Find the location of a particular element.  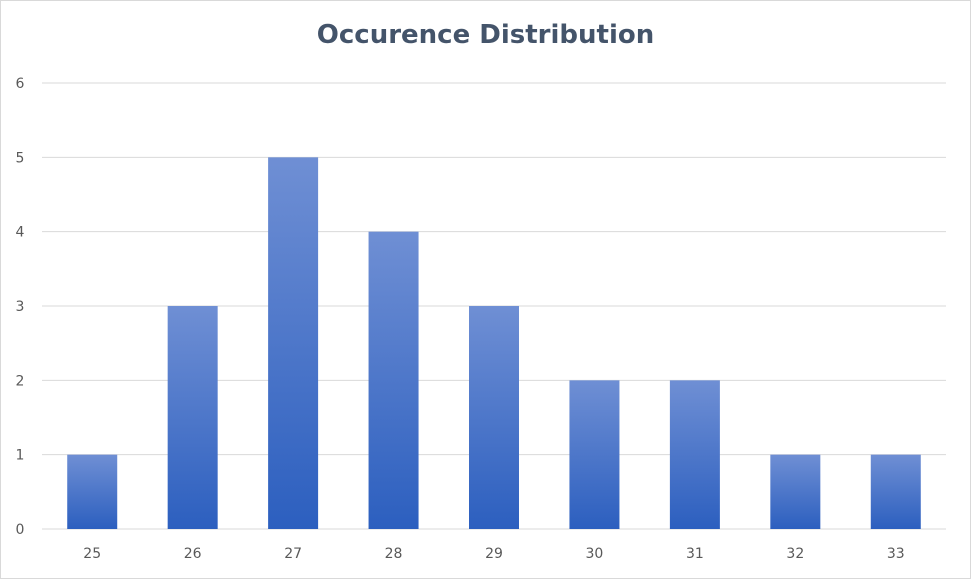

y-tick-label: 3 is located at coordinates (20, 307).